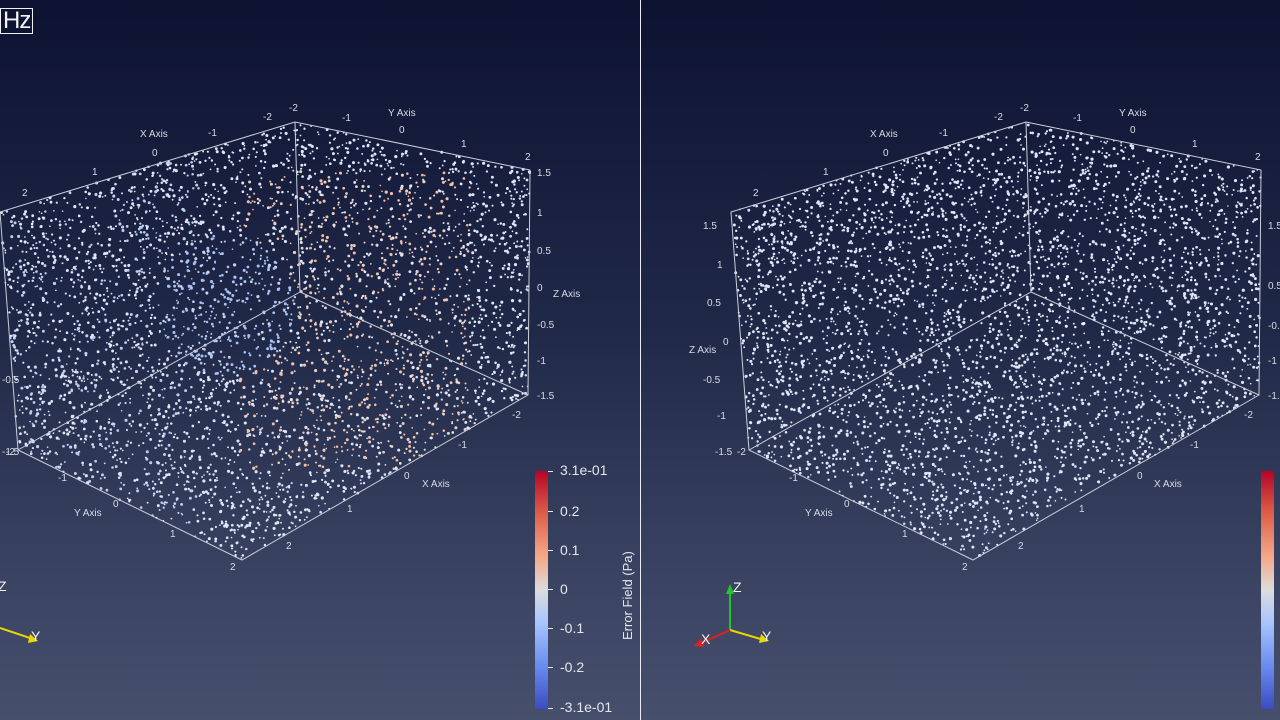 This screenshot has width=1280, height=720. What do you see at coordinates (173, 534) in the screenshot?
I see `y-tick: 1` at bounding box center [173, 534].